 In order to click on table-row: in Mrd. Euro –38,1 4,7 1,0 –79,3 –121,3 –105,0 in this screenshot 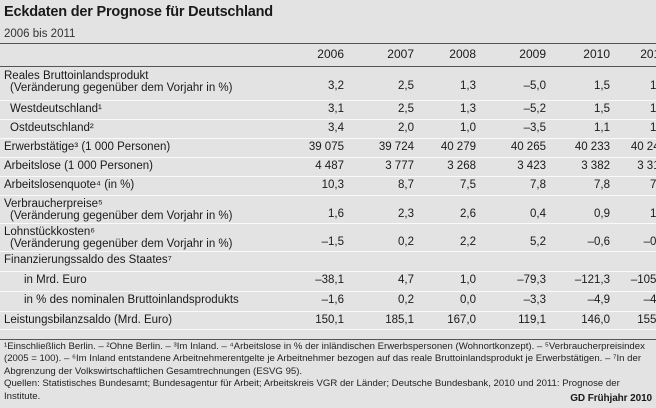, I will do `click(328, 282)`.